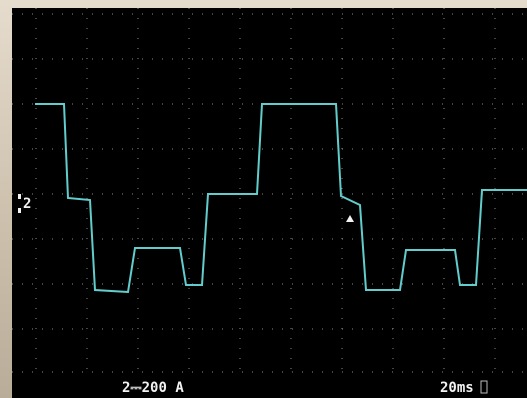 The width and height of the screenshot is (527, 398). What do you see at coordinates (457, 388) in the screenshot?
I see `timebase: 20ms` at bounding box center [457, 388].